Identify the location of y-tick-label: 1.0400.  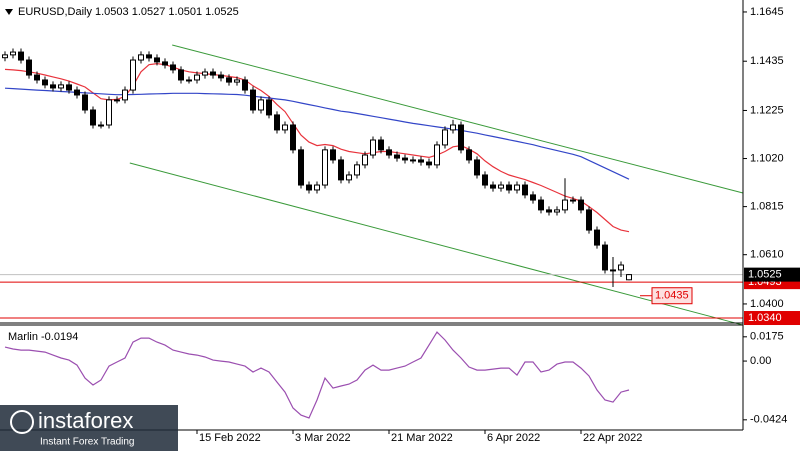
(767, 304).